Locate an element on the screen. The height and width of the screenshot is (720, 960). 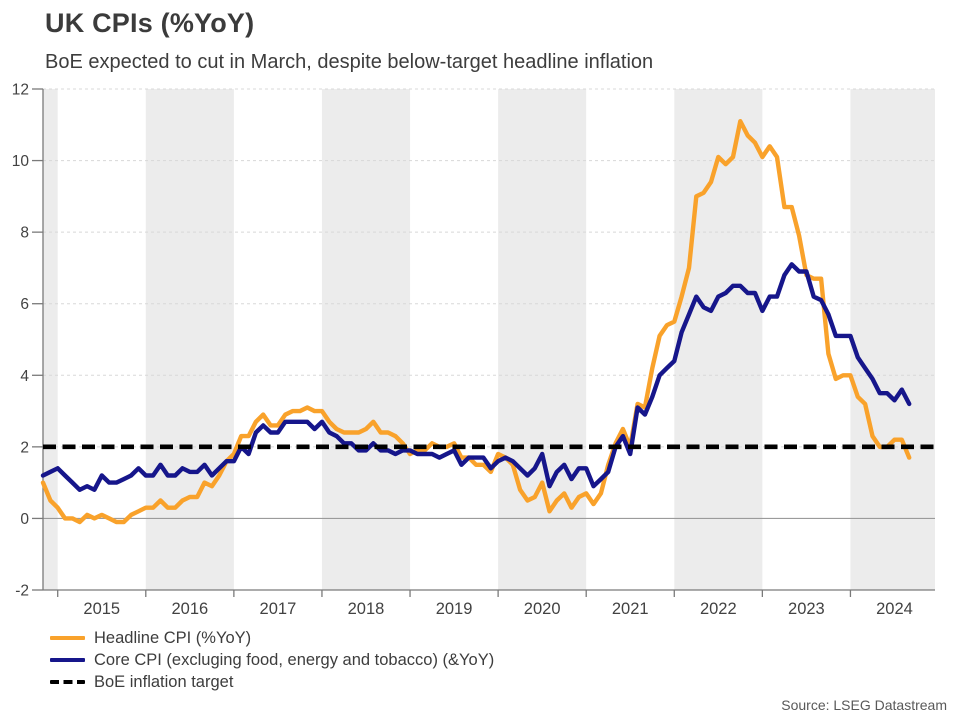
x-tick-label: 2023 is located at coordinates (806, 609).